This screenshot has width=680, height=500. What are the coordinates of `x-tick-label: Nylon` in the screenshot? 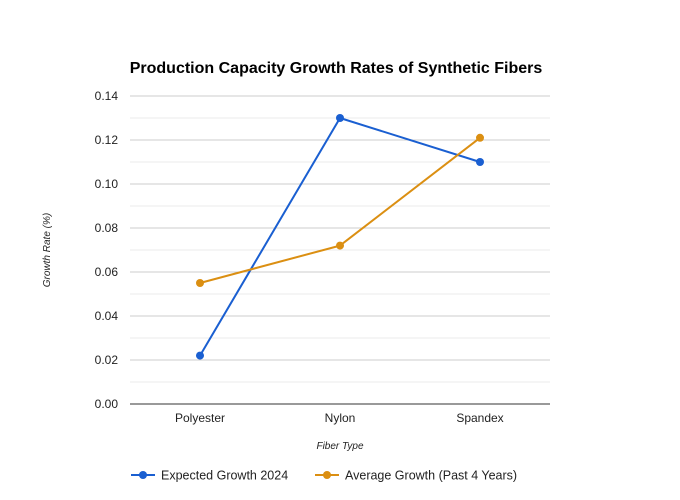 It's located at (340, 418).